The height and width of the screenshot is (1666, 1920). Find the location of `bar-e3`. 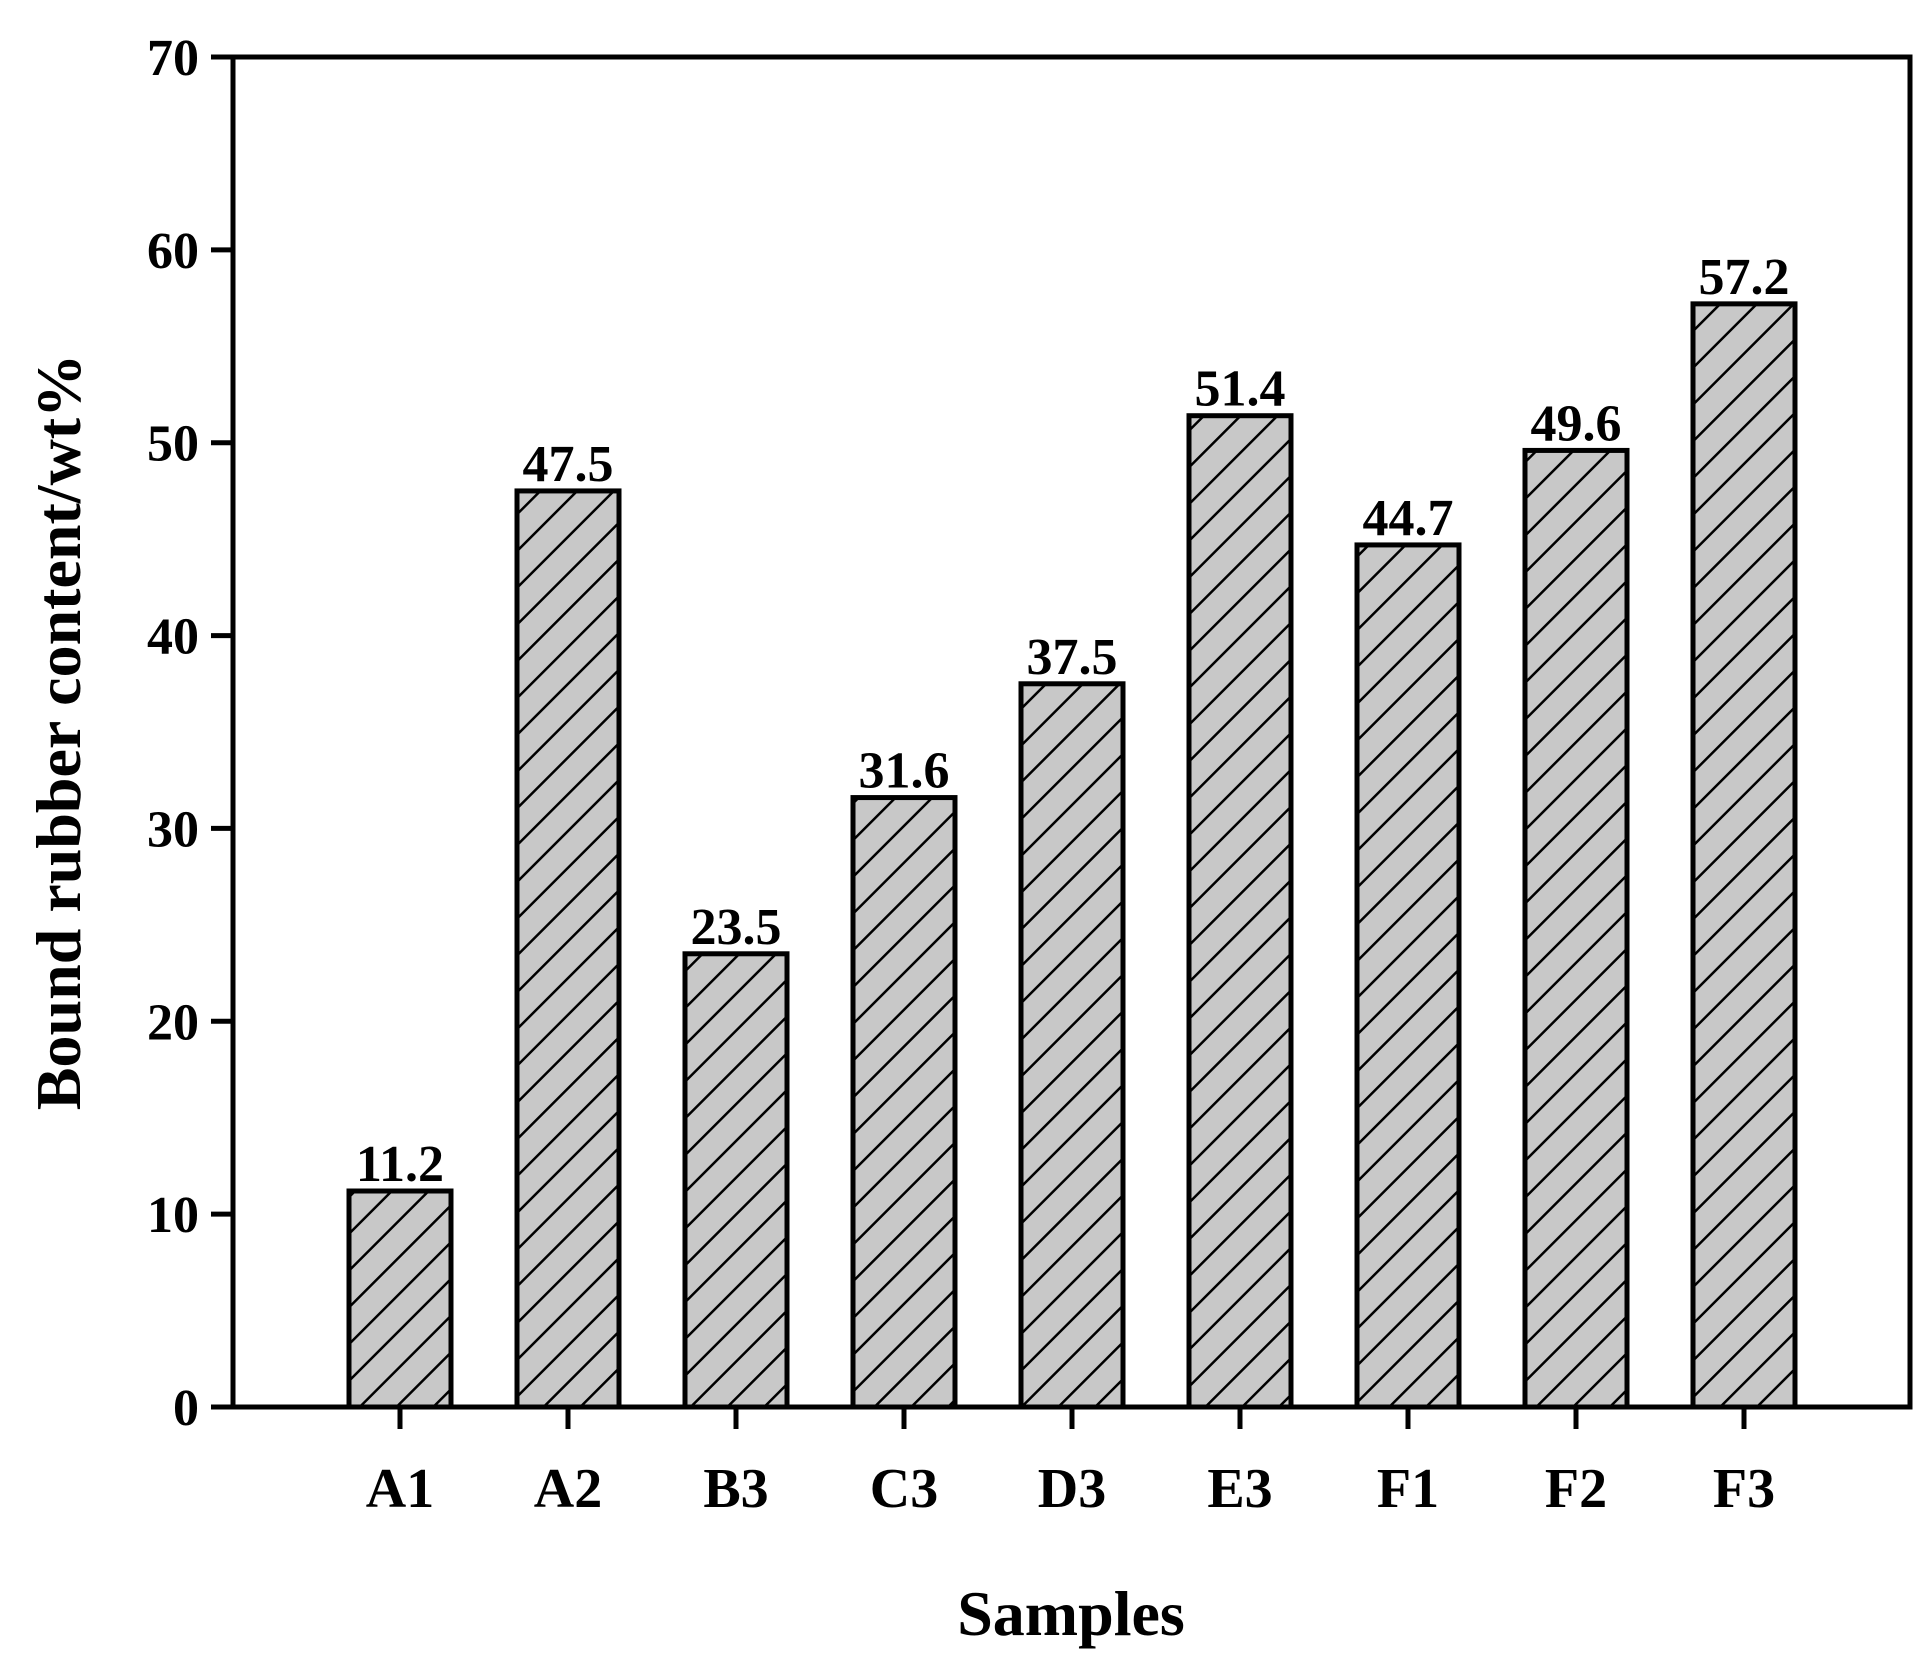

bar-e3 is located at coordinates (1240, 911).